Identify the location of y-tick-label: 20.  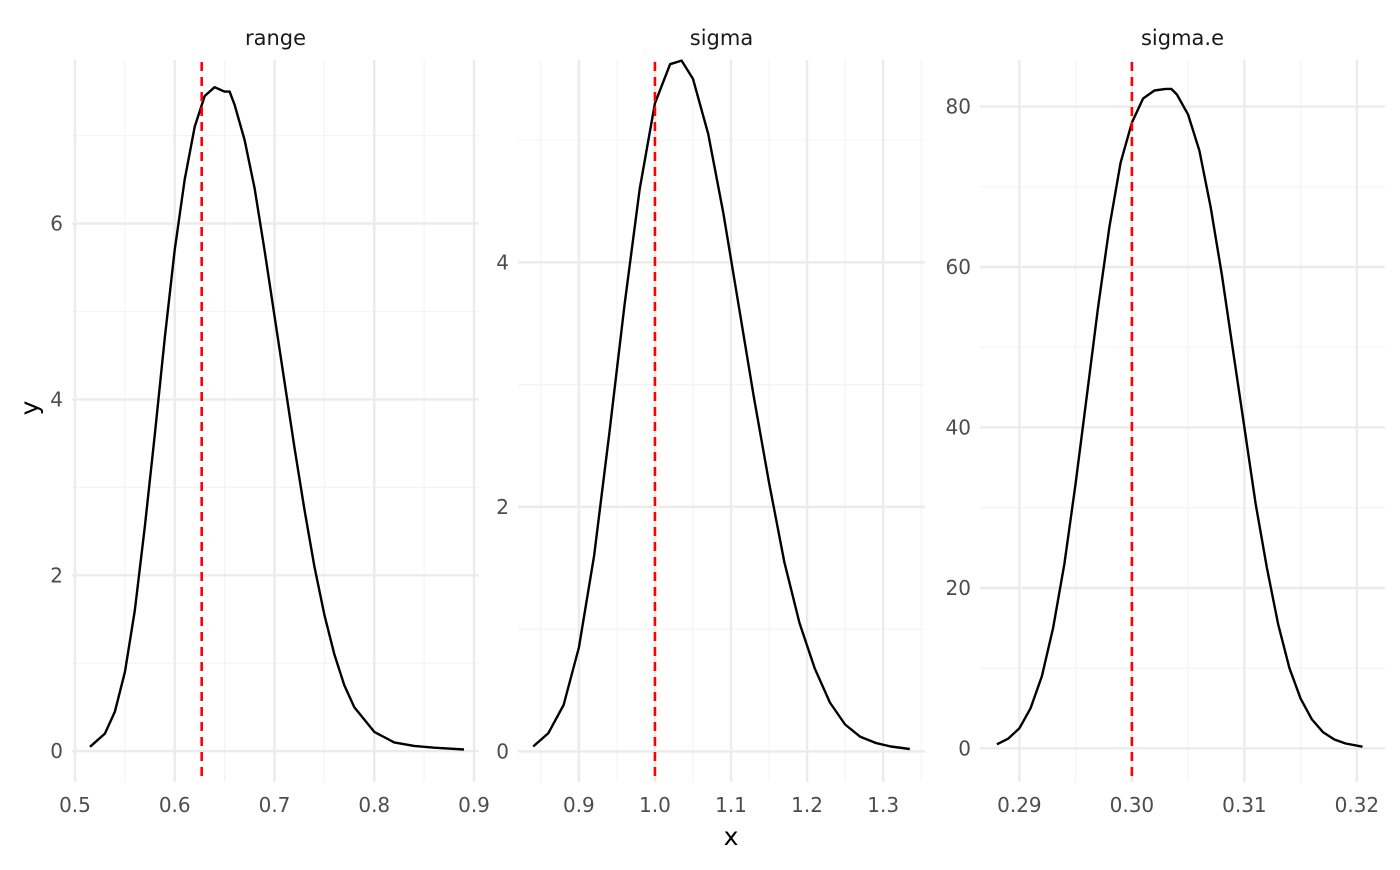
(958, 588).